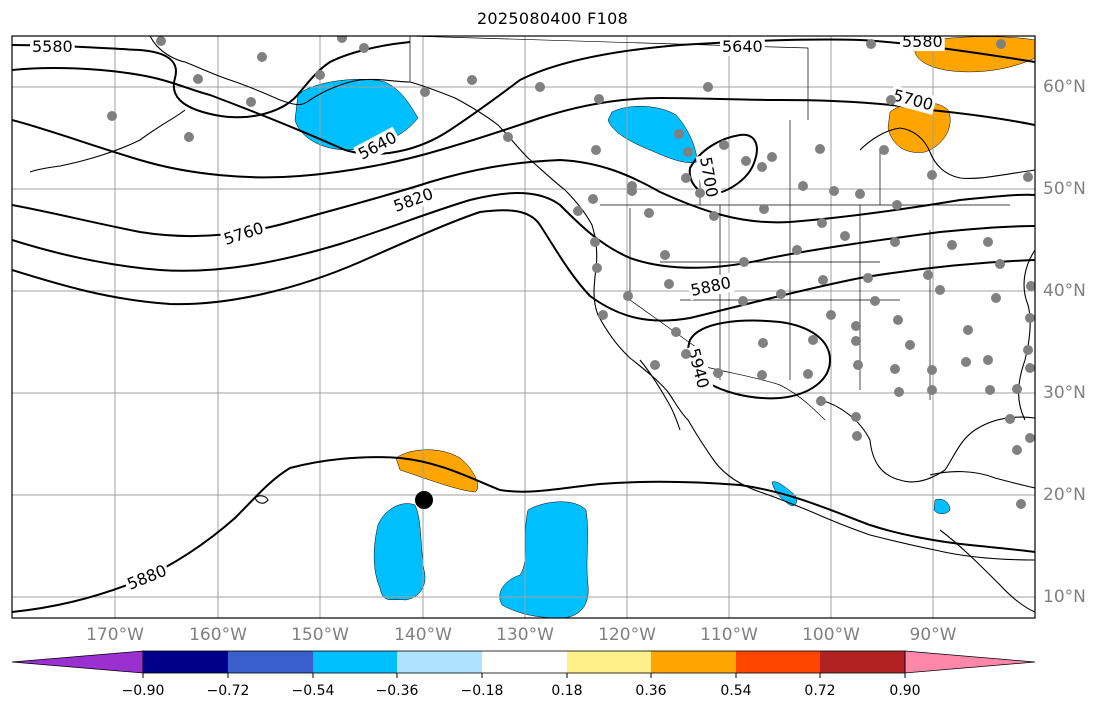 The height and width of the screenshot is (712, 1105). Describe the element at coordinates (927, 441) in the screenshot. I see `coast-gulf` at that location.